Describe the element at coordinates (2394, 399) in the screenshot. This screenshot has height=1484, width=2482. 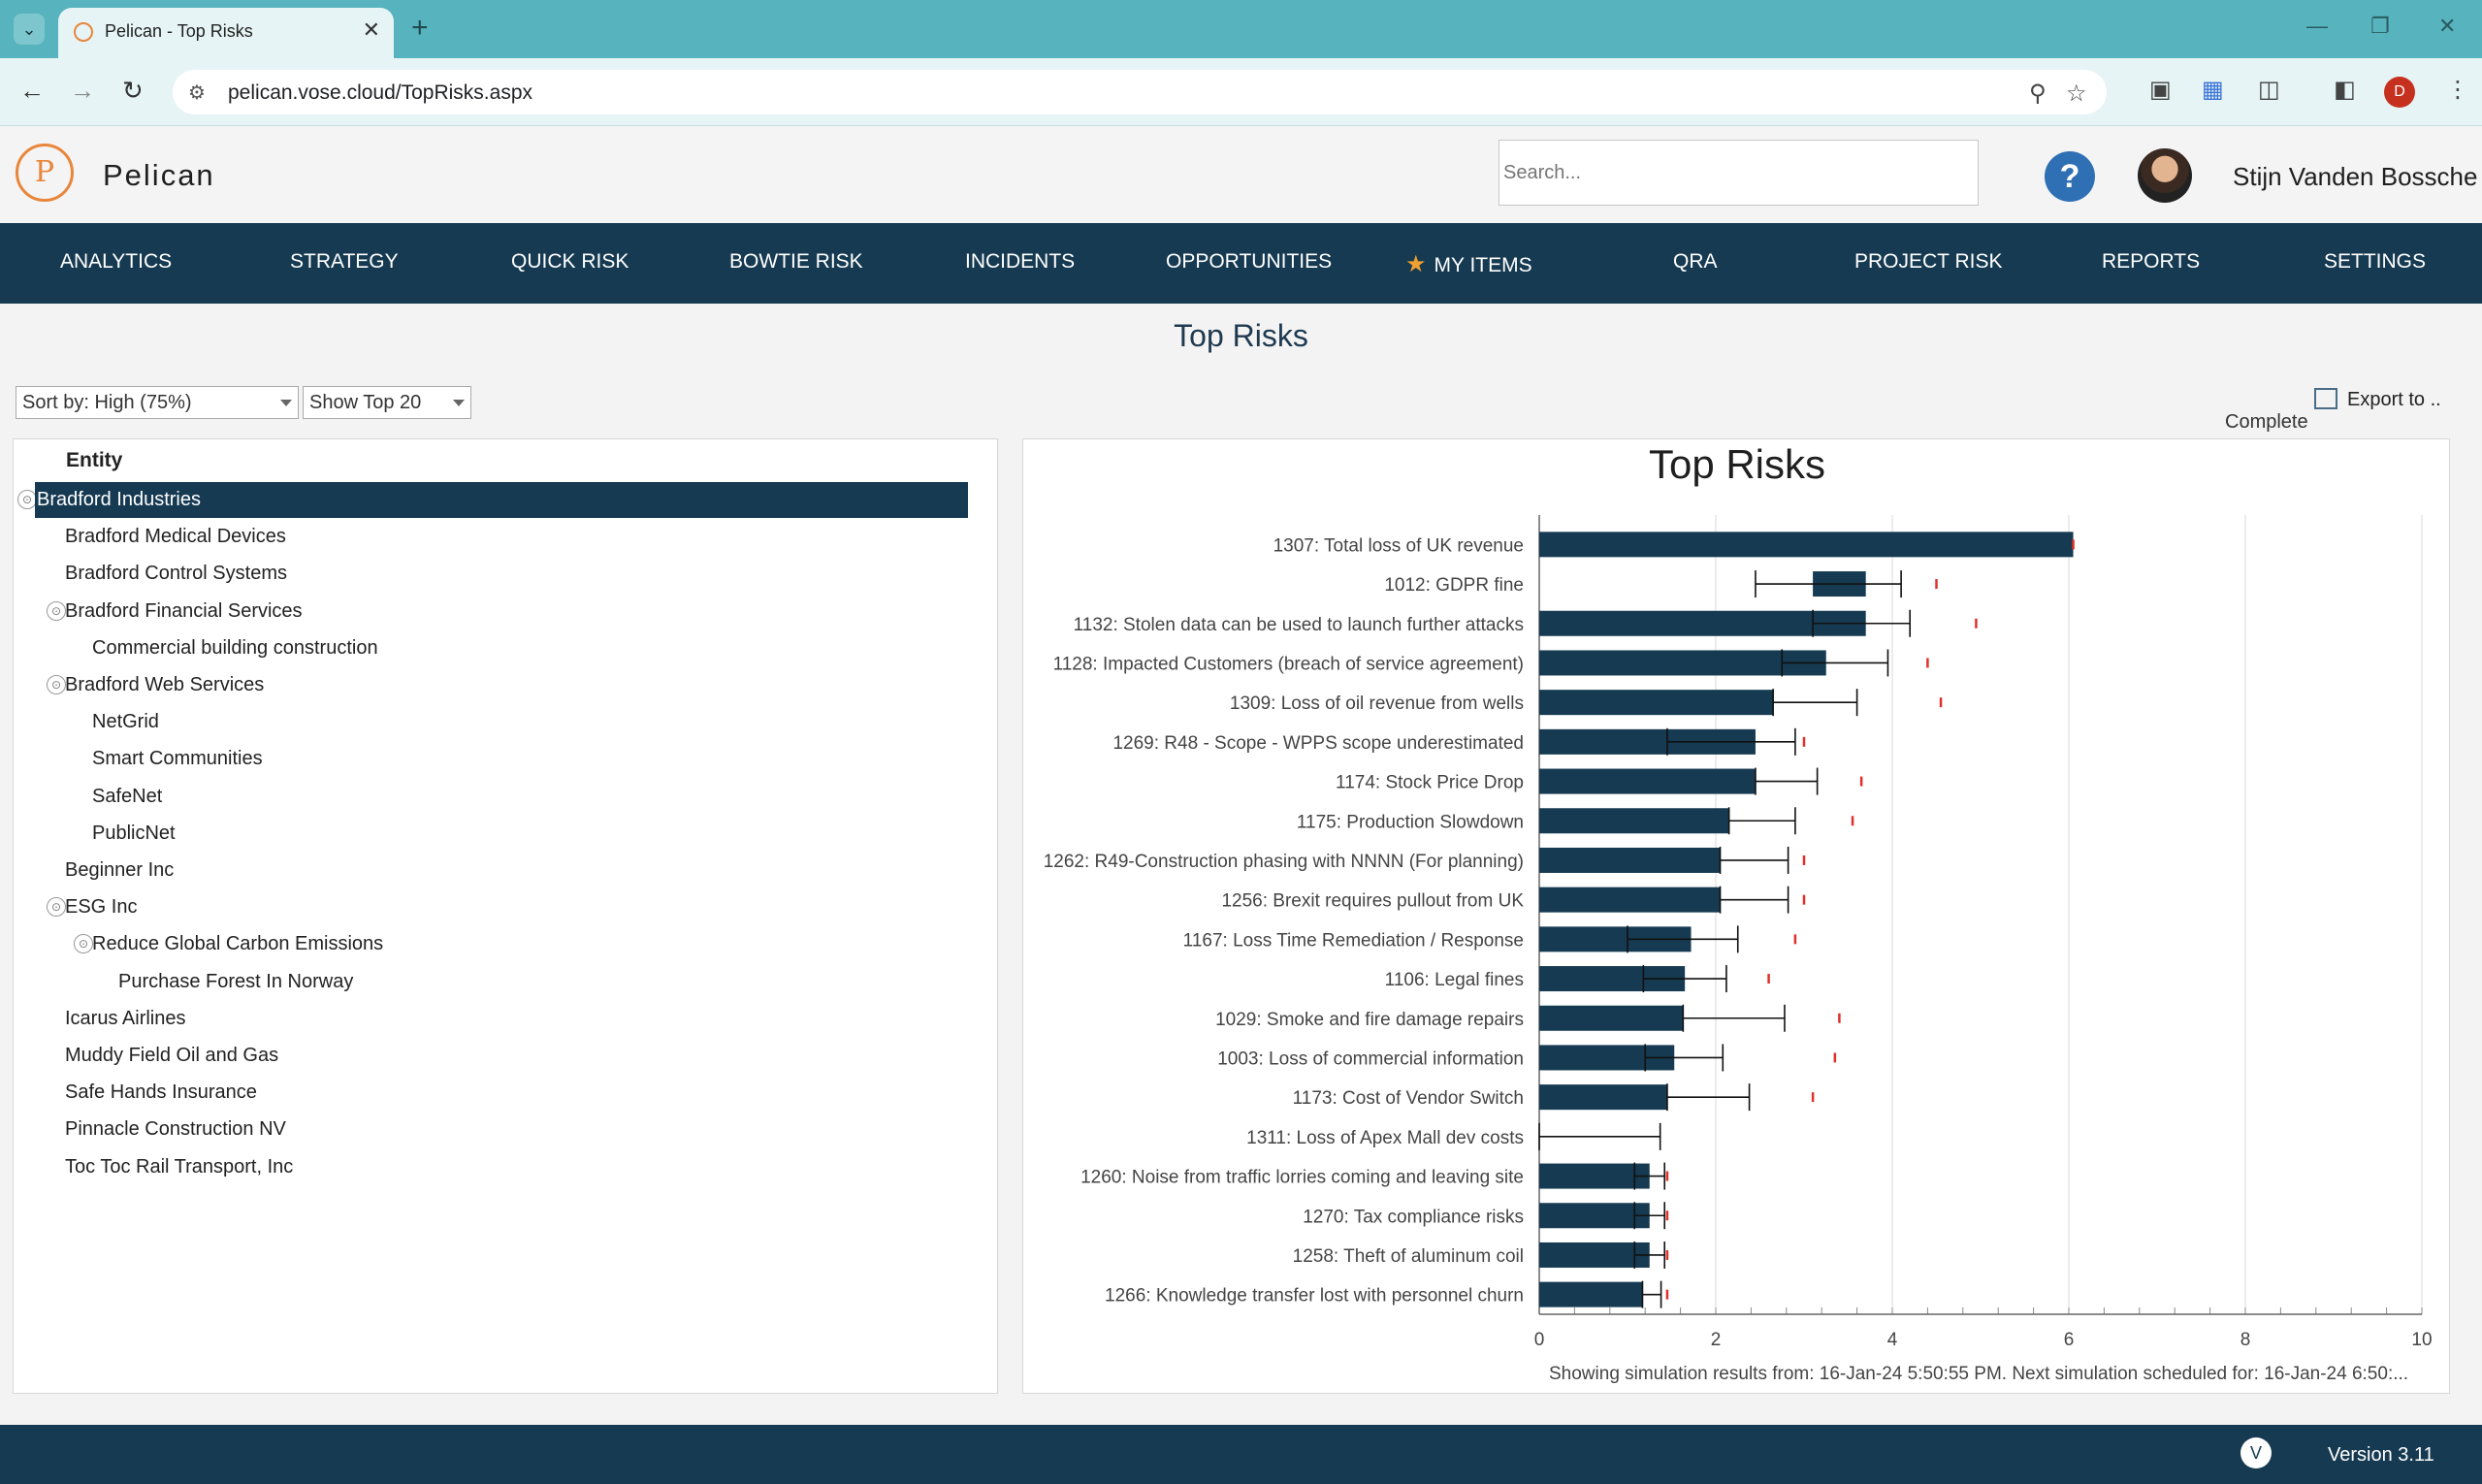
I see `export-label: Export to ..` at that location.